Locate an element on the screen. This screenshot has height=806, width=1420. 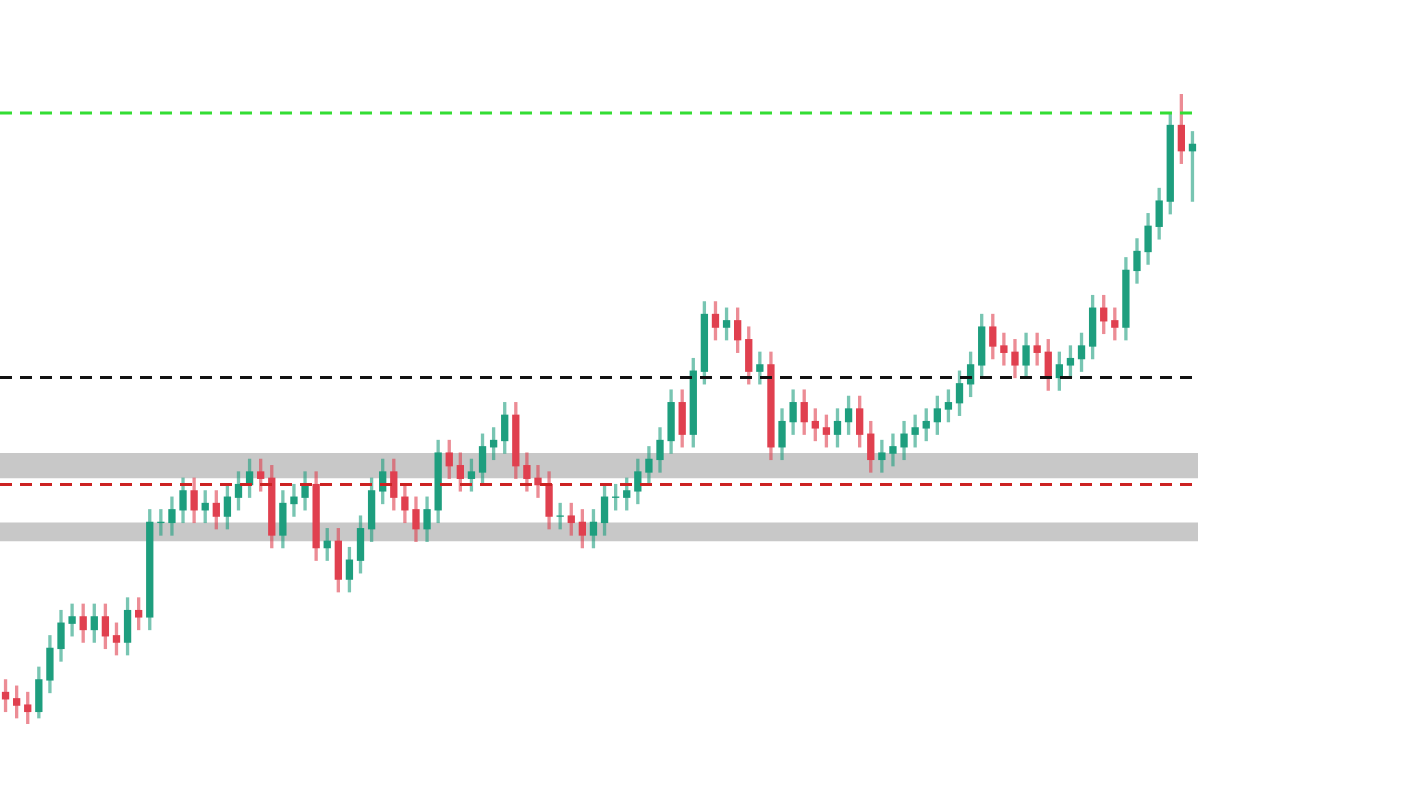
candlestick is located at coordinates (1037, 349).